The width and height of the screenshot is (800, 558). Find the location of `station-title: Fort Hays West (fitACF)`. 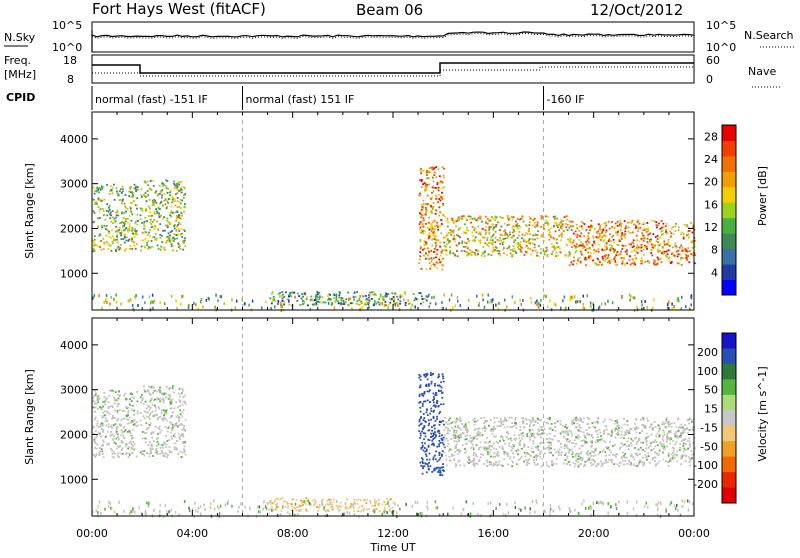

station-title: Fort Hays West (fitACF) is located at coordinates (179, 9).